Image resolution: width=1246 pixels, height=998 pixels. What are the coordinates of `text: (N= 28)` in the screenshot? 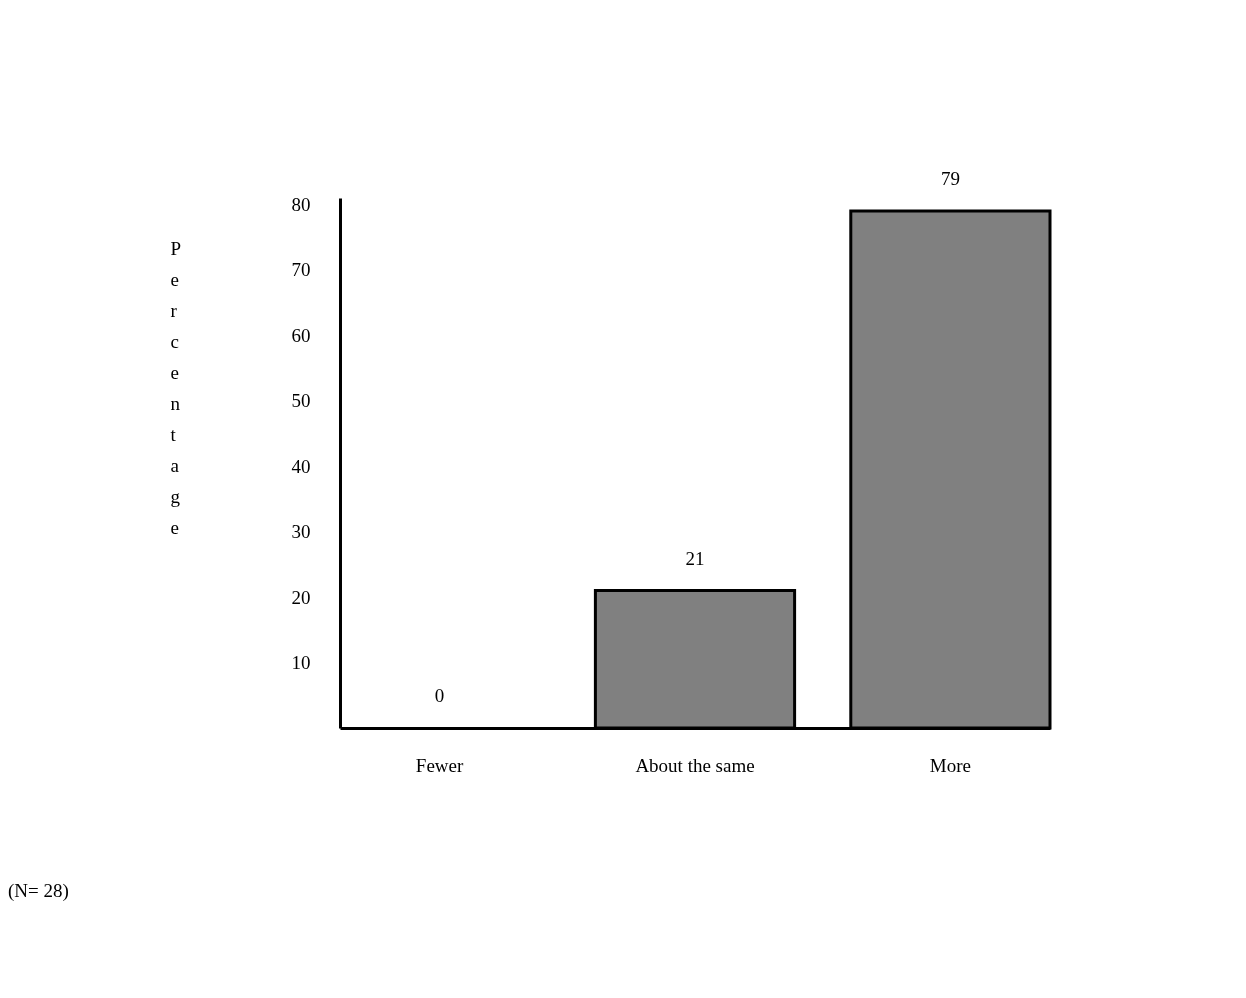 It's located at (38, 891).